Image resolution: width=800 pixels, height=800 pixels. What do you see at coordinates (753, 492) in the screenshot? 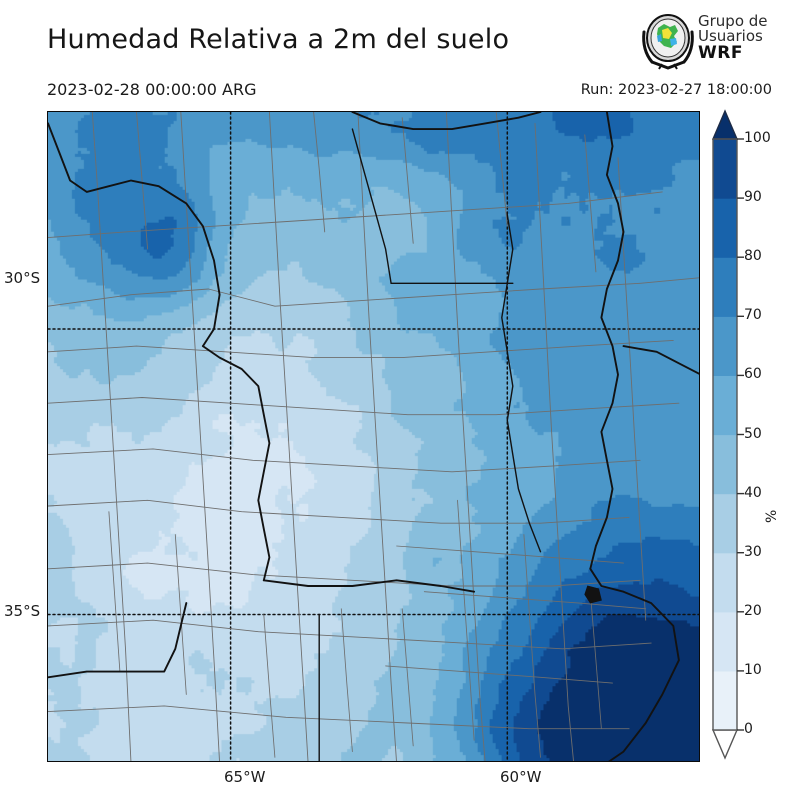
I see `colorbar-tick-40: 40` at bounding box center [753, 492].